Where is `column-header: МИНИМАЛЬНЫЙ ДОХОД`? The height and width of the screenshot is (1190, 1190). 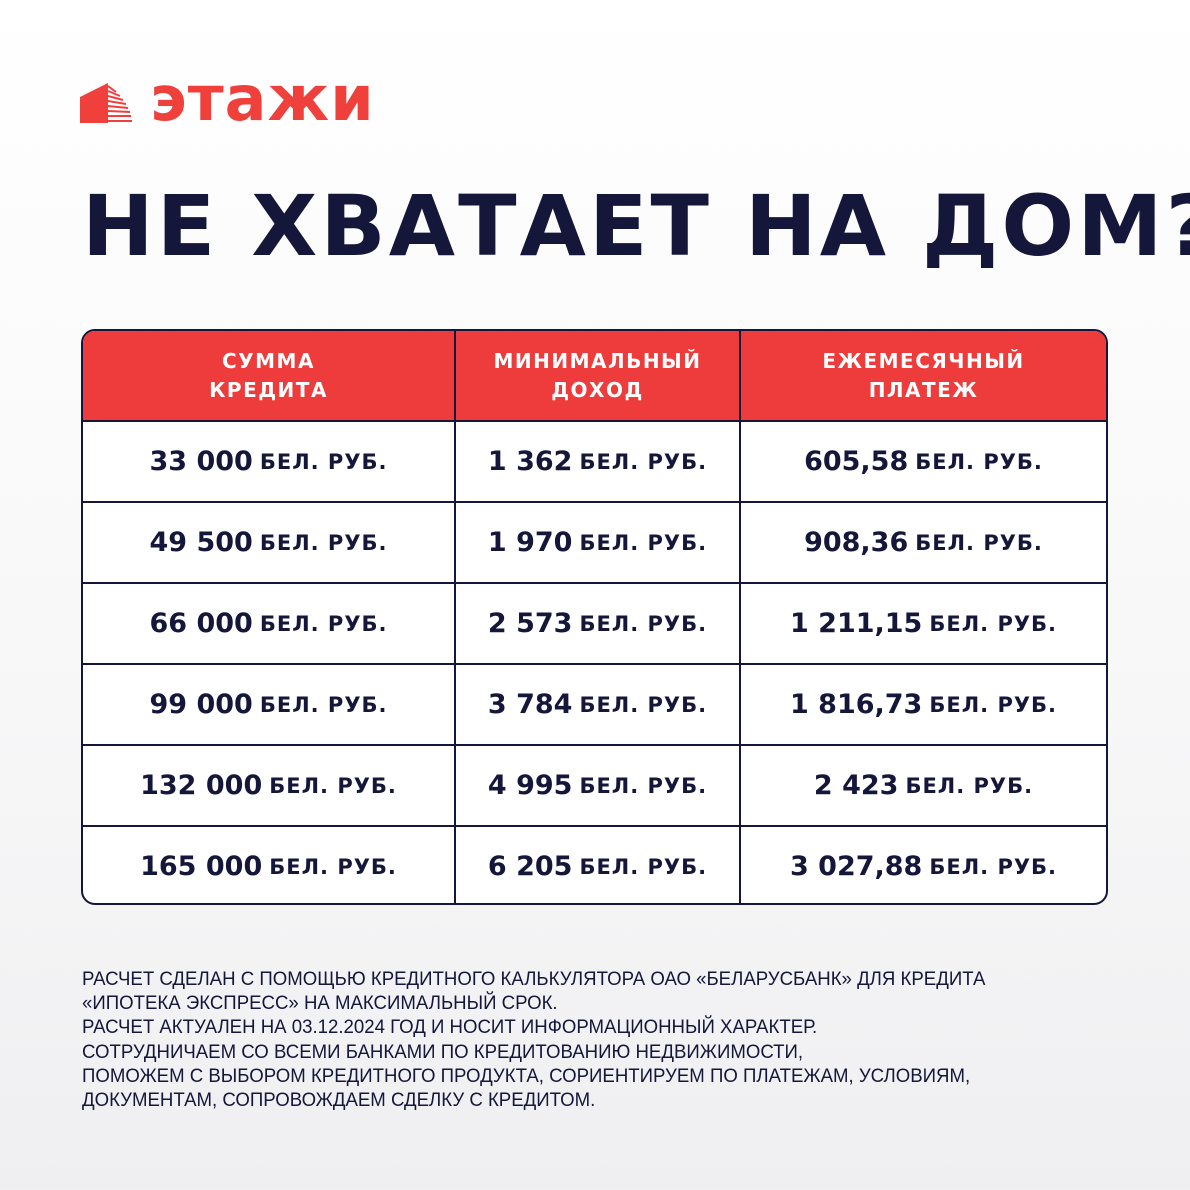 column-header: МИНИМАЛЬНЫЙ ДОХОД is located at coordinates (596, 375).